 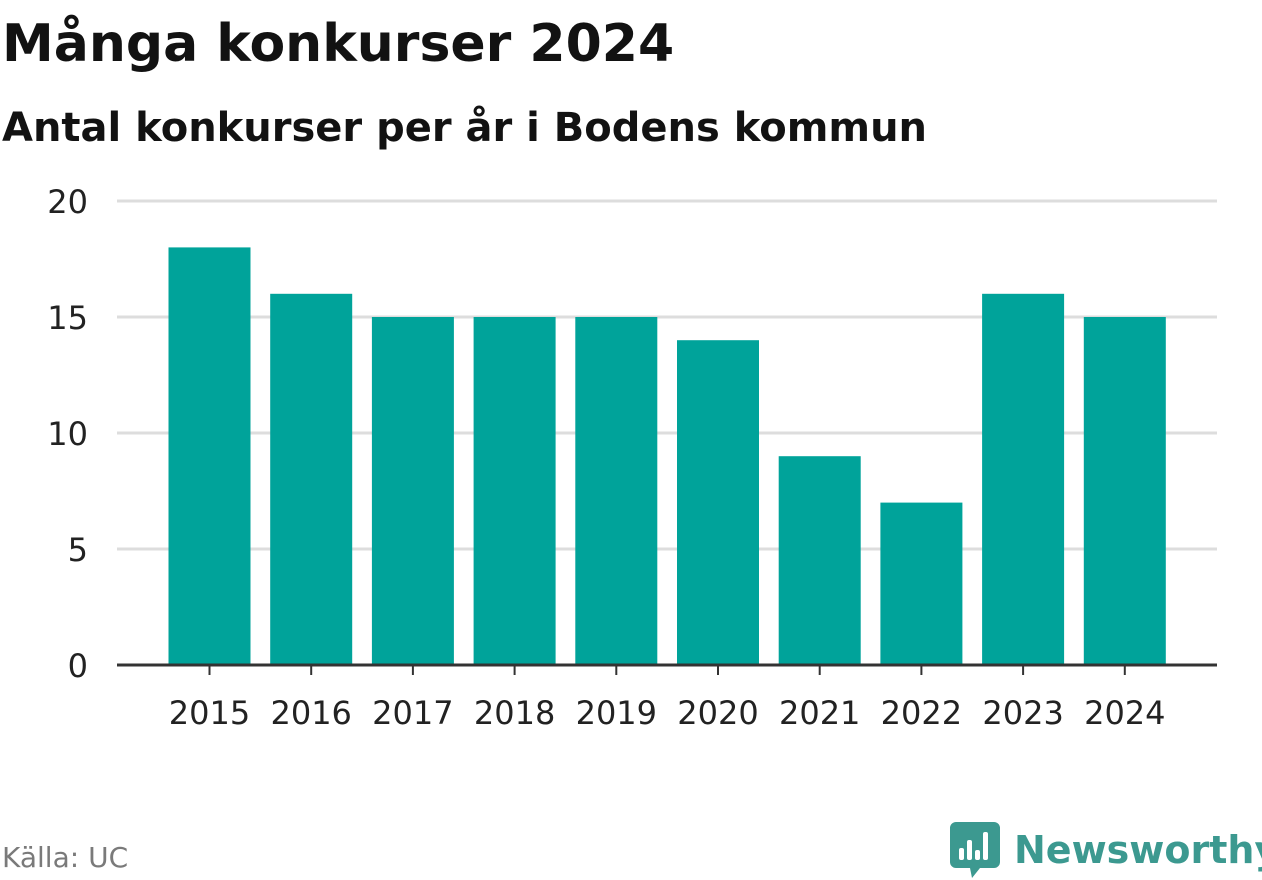 I want to click on x-tick-label: 2021, so click(x=819, y=713).